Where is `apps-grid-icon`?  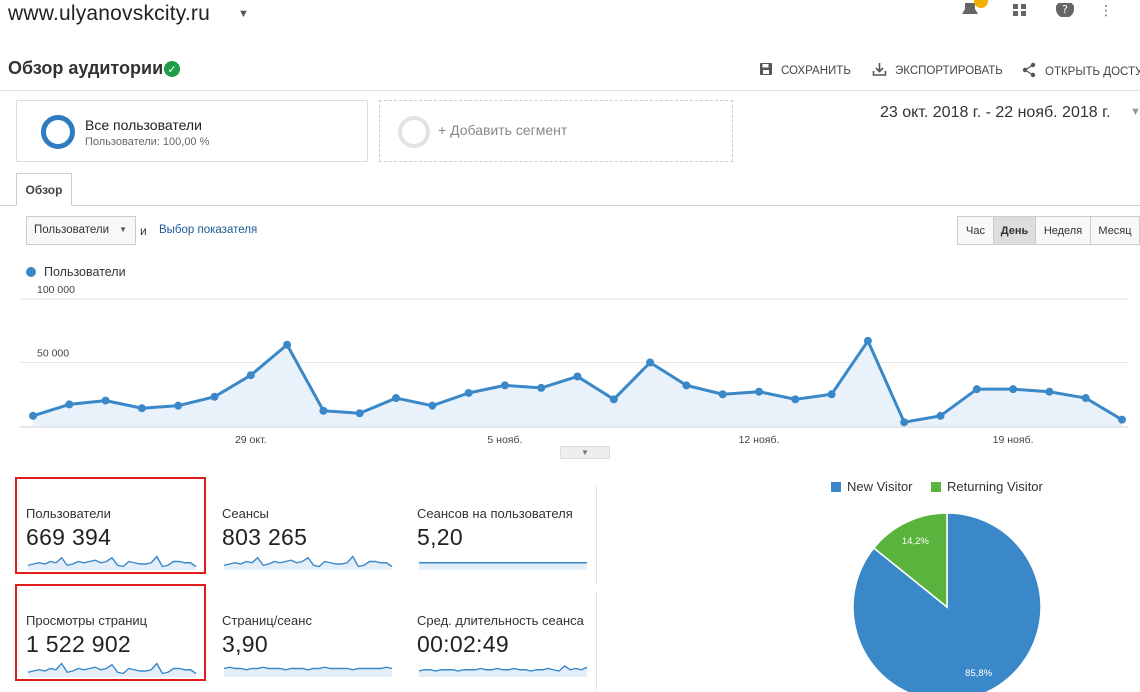
apps-grid-icon is located at coordinates (1020, 10).